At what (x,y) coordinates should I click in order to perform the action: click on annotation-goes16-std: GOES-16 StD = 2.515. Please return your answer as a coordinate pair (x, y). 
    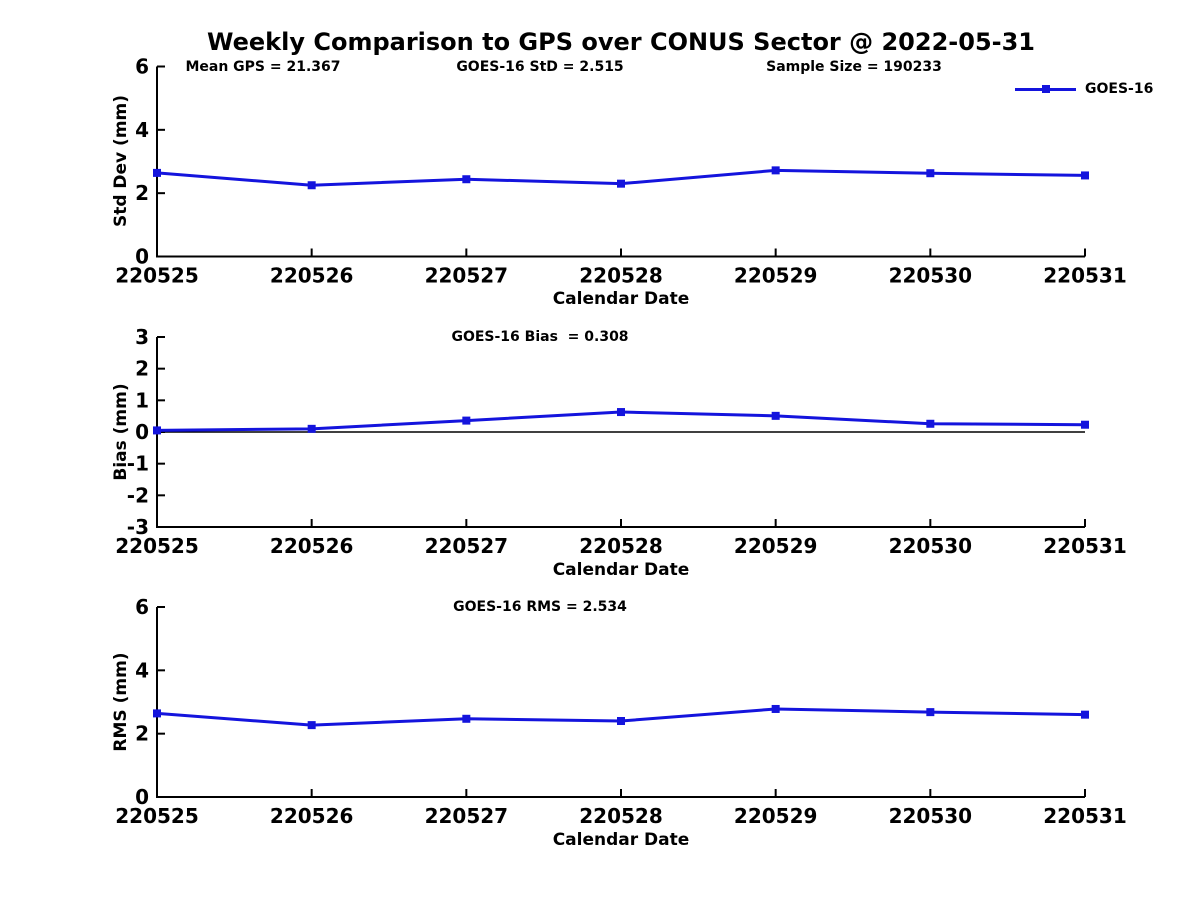
    Looking at the image, I should click on (540, 67).